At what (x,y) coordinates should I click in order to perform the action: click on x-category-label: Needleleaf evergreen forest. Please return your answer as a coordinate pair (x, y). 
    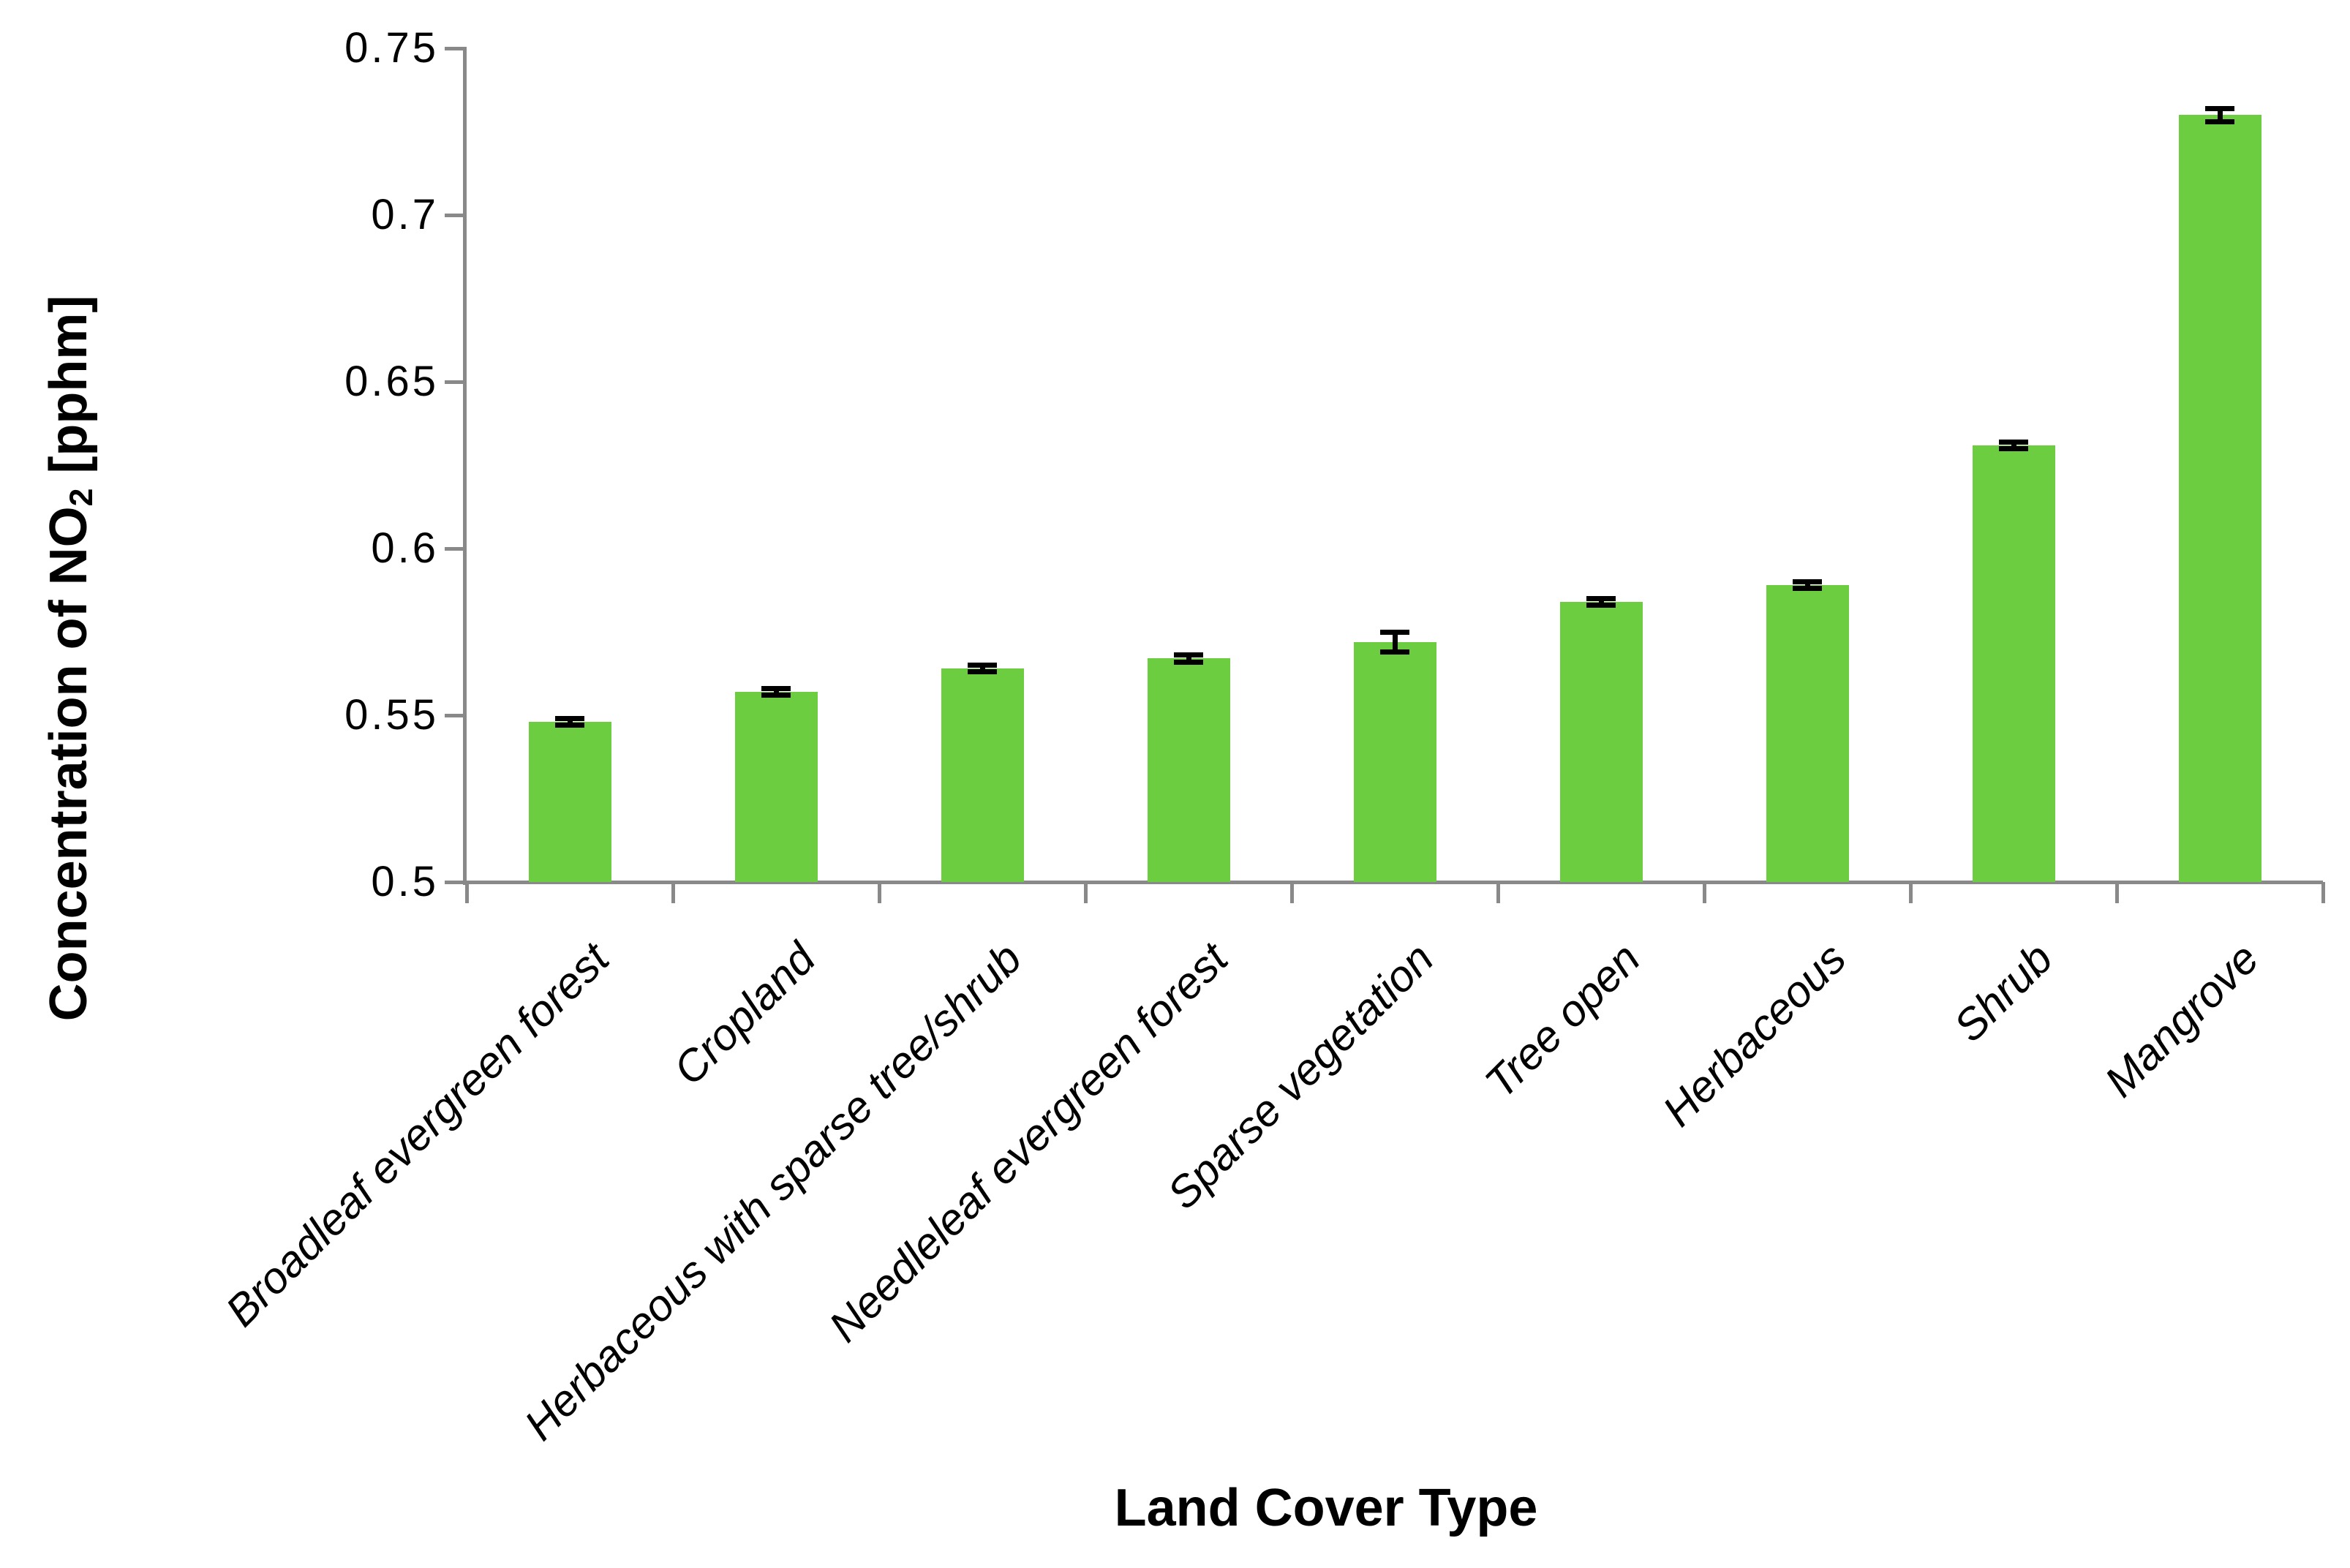
    Looking at the image, I should click on (1028, 1142).